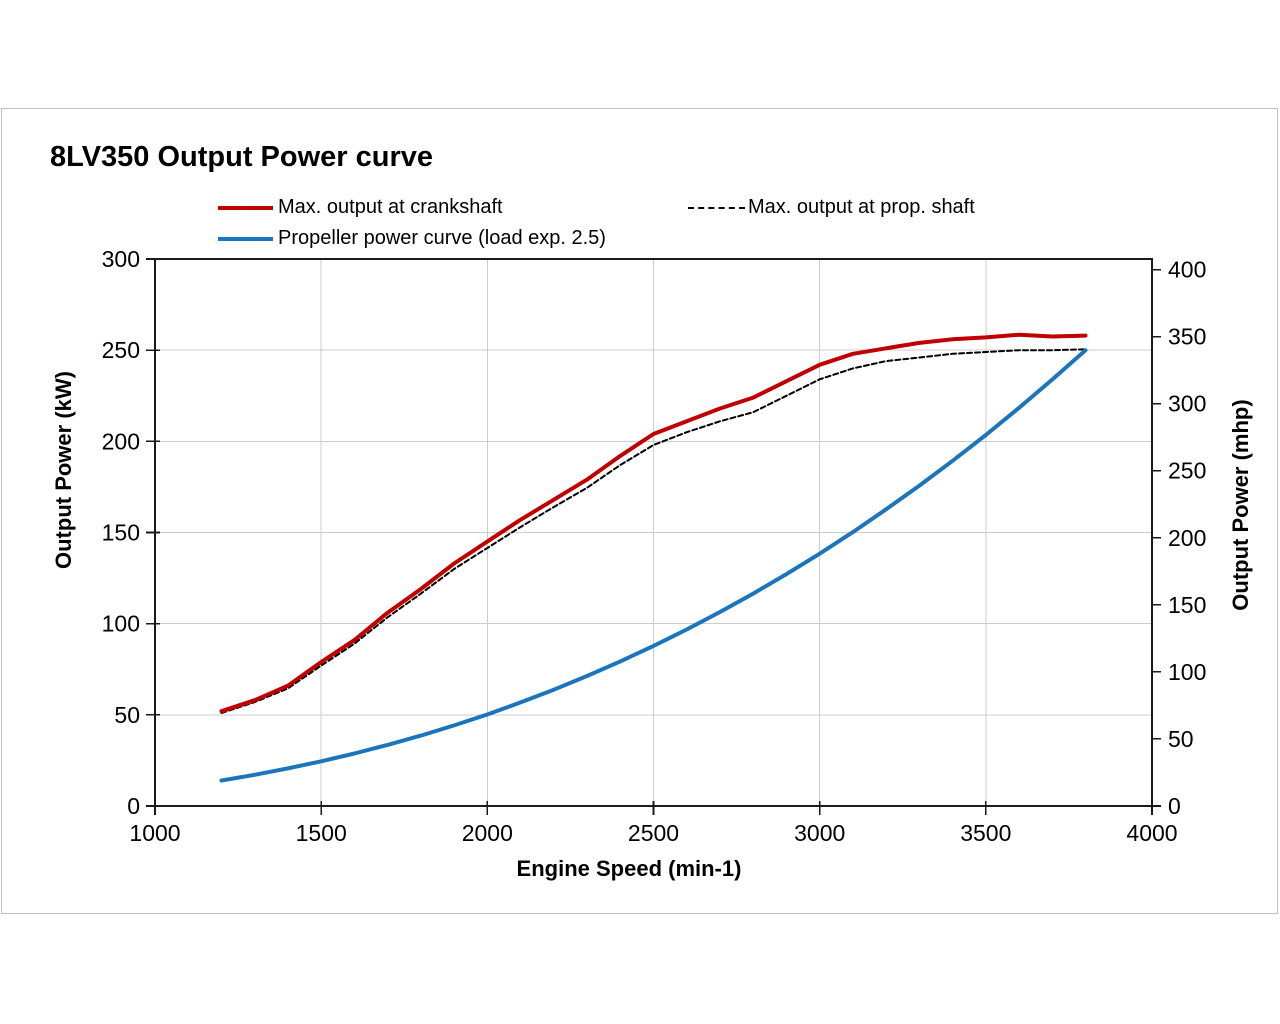  Describe the element at coordinates (1151, 833) in the screenshot. I see `x-tick-label: 4000` at that location.